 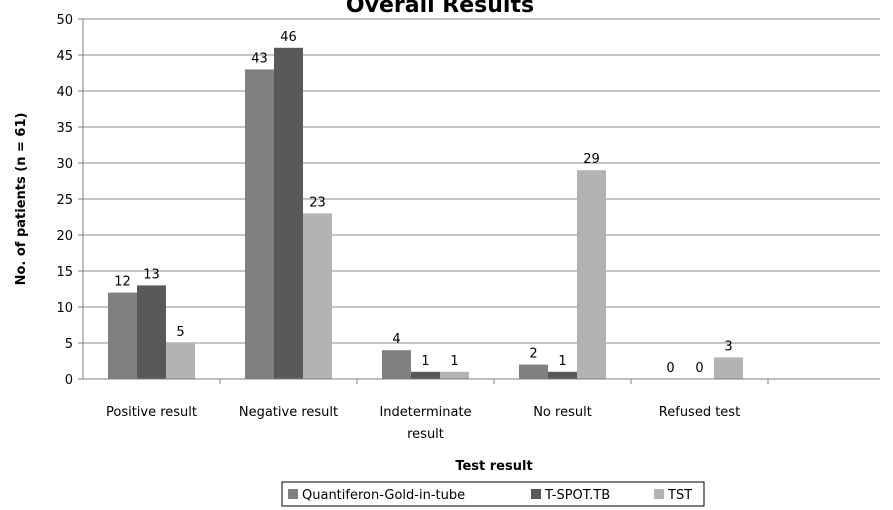 What do you see at coordinates (288, 37) in the screenshot?
I see `data-label: 46` at bounding box center [288, 37].